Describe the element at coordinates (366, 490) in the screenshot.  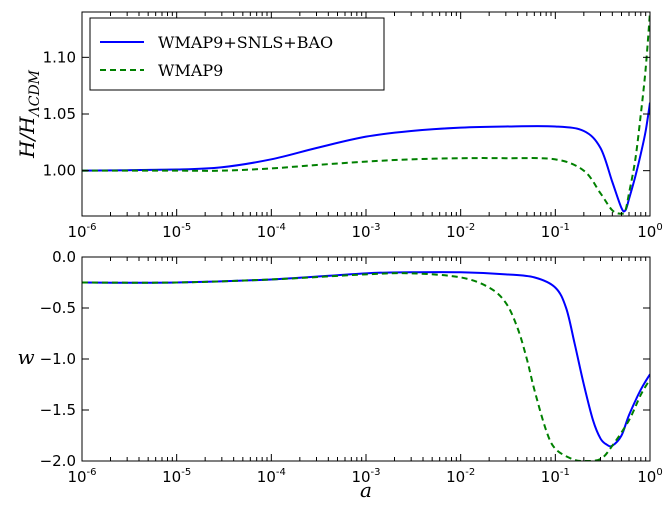
I see `bottom-x-axis-label: a` at that location.